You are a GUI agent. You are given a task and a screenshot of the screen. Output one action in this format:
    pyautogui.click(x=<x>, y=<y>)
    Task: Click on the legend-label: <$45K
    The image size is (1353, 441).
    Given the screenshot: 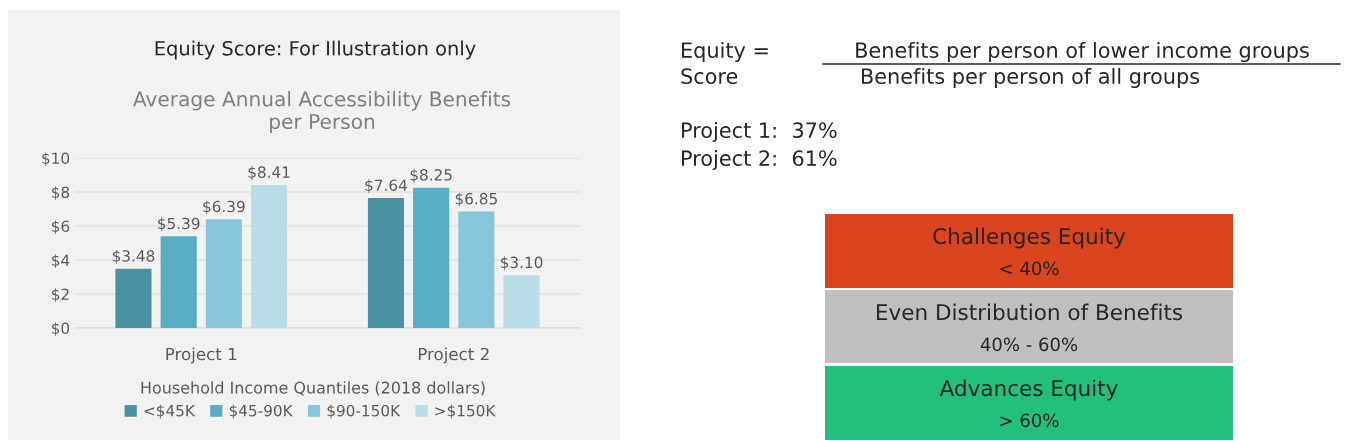 What is the action you would take?
    pyautogui.click(x=170, y=411)
    